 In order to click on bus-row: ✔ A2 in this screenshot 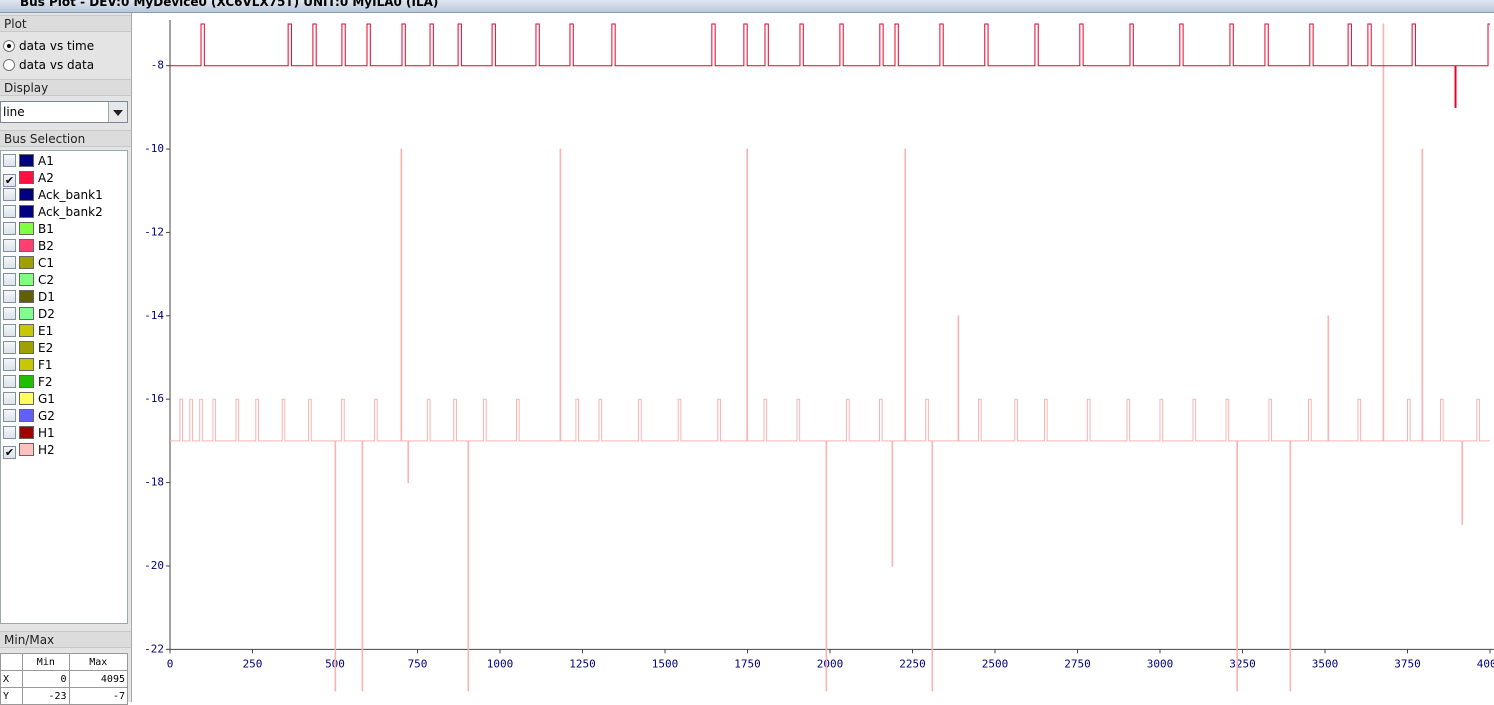, I will do `click(28, 178)`.